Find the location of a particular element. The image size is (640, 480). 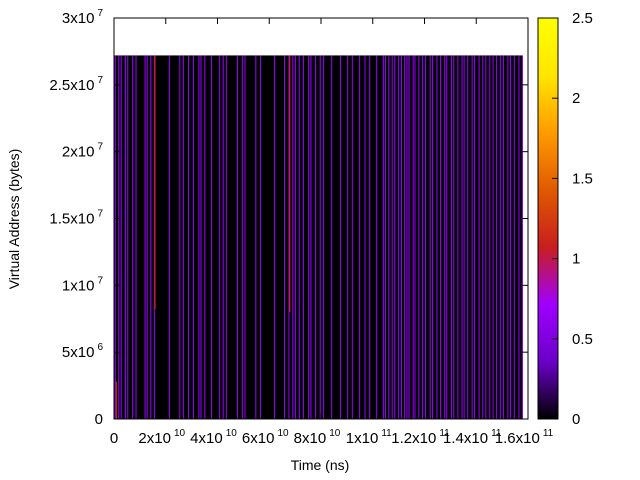

y-tick-label: 2x10 7 is located at coordinates (83, 151).